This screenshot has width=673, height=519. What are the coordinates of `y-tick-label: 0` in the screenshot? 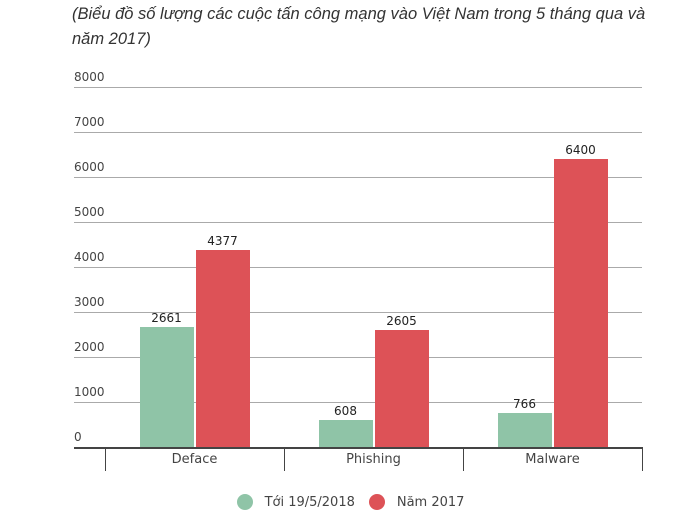 It's located at (78, 437).